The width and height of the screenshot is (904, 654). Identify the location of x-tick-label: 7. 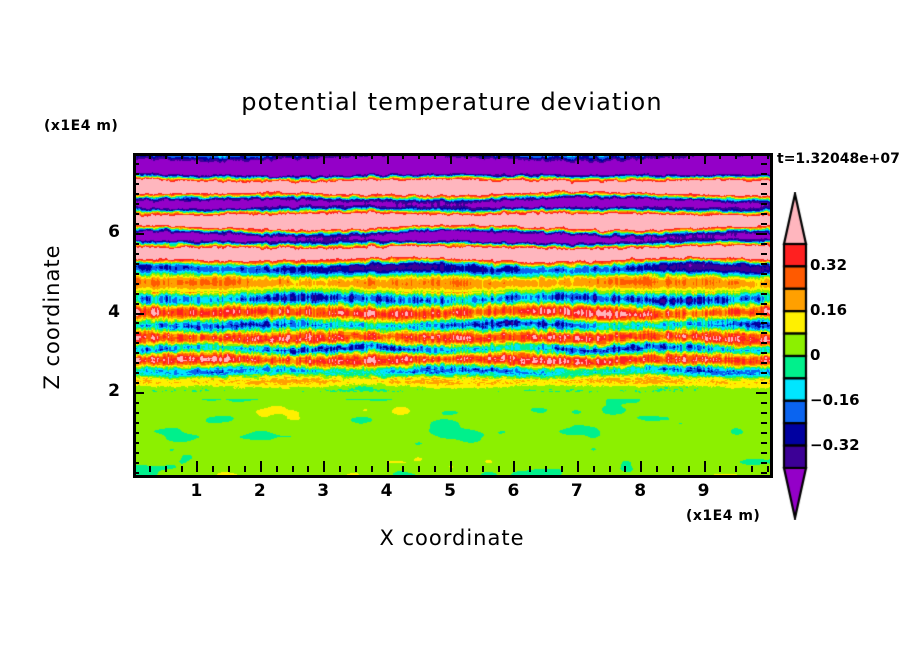
(576, 491).